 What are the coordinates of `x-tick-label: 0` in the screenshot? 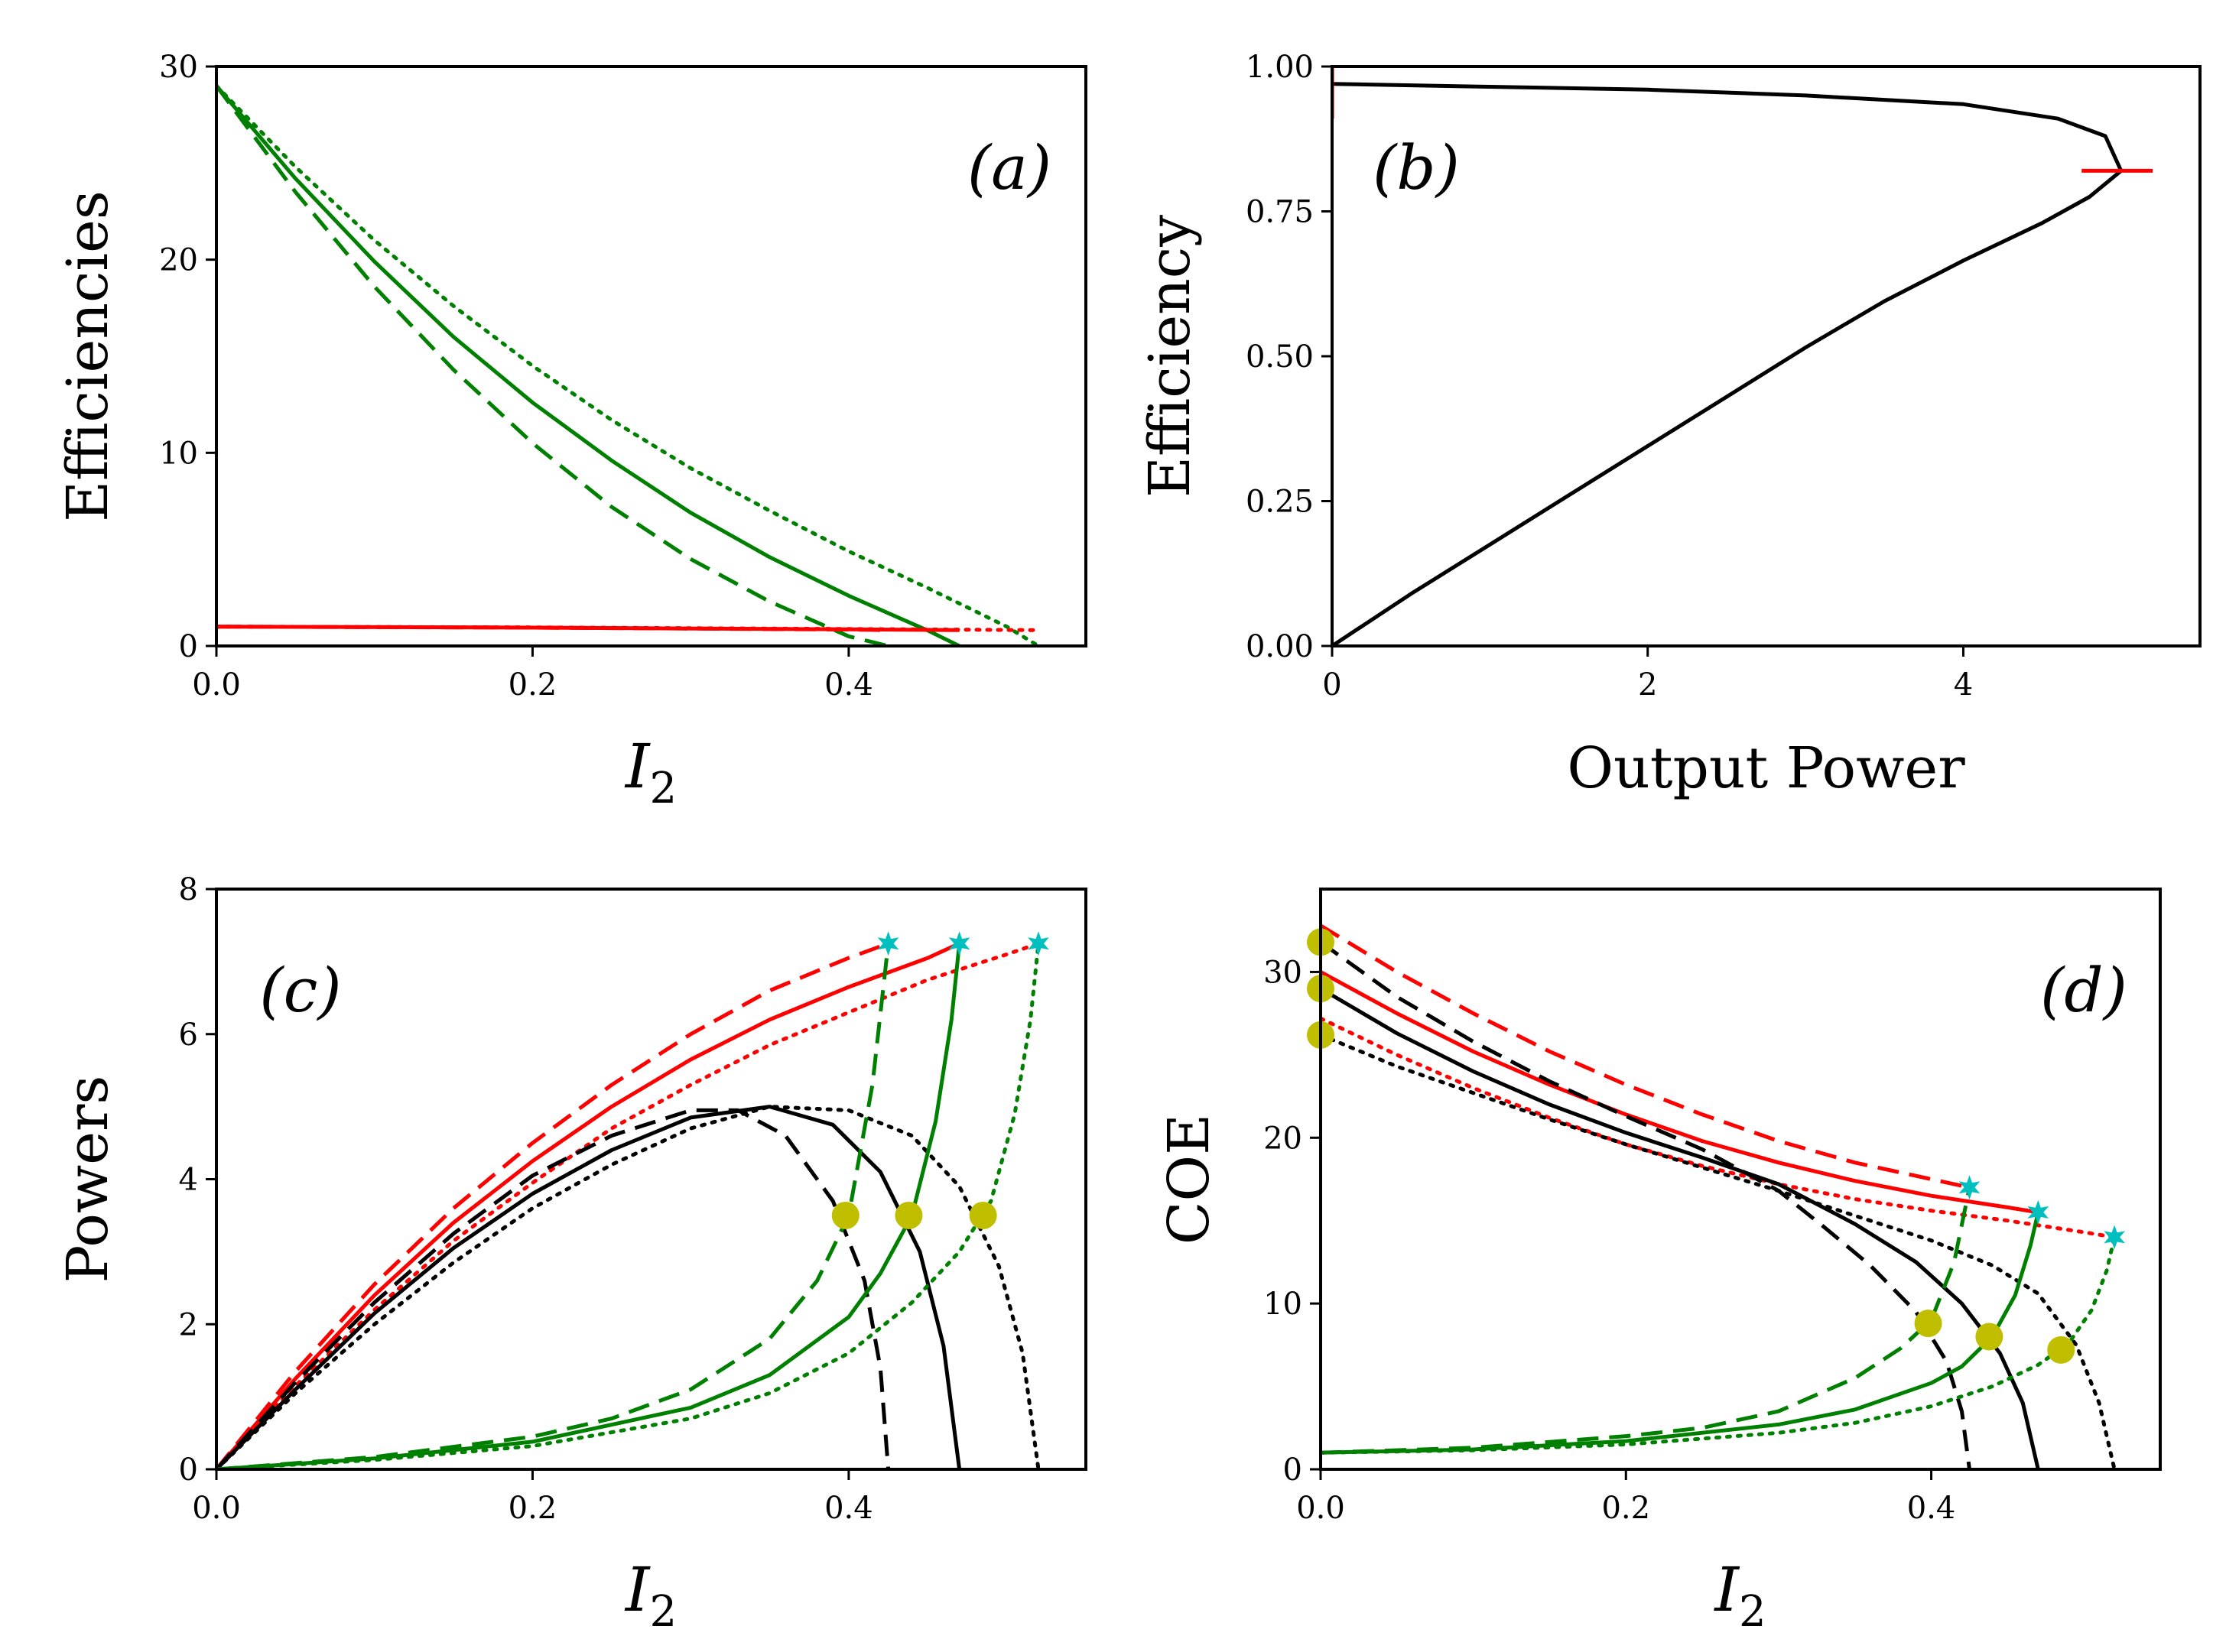 It's located at (1331, 685).